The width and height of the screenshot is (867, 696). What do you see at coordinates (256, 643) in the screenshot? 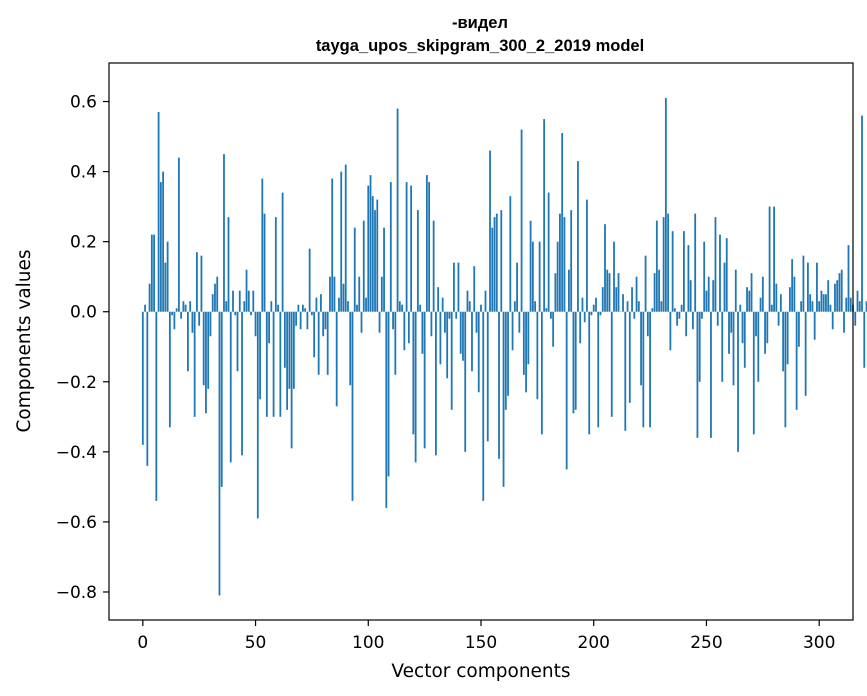
I see `x-tick-label: 50` at bounding box center [256, 643].